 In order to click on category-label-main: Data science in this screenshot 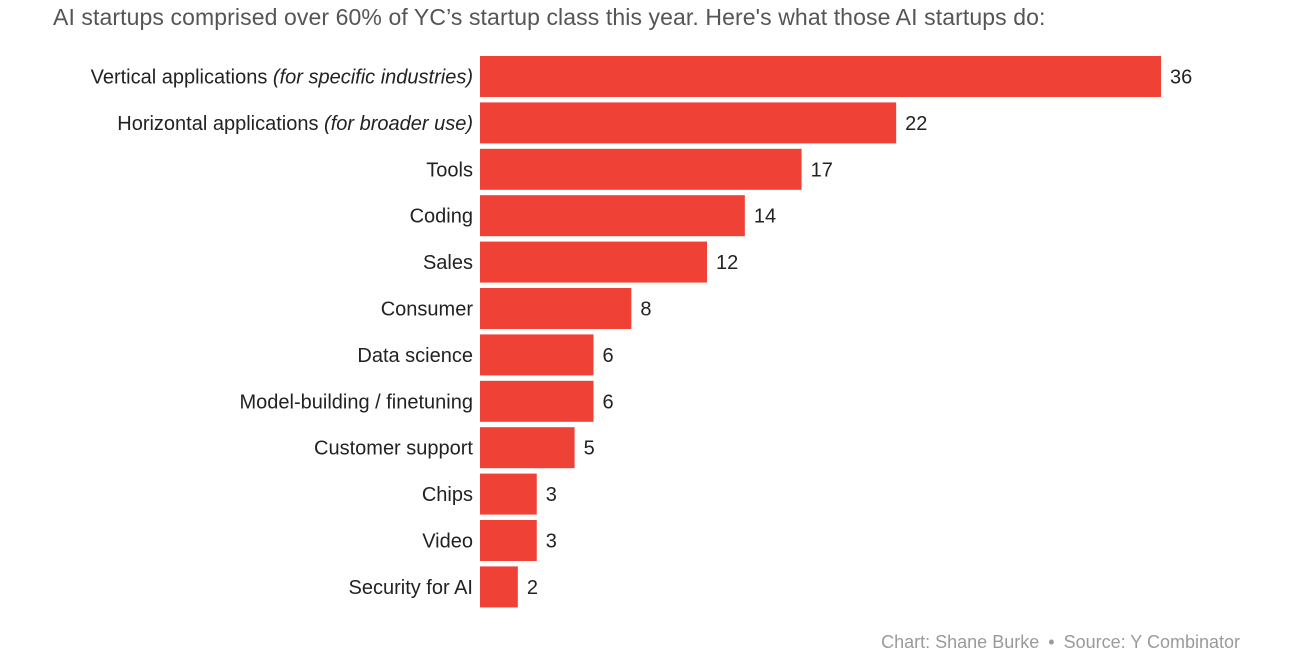, I will do `click(415, 356)`.